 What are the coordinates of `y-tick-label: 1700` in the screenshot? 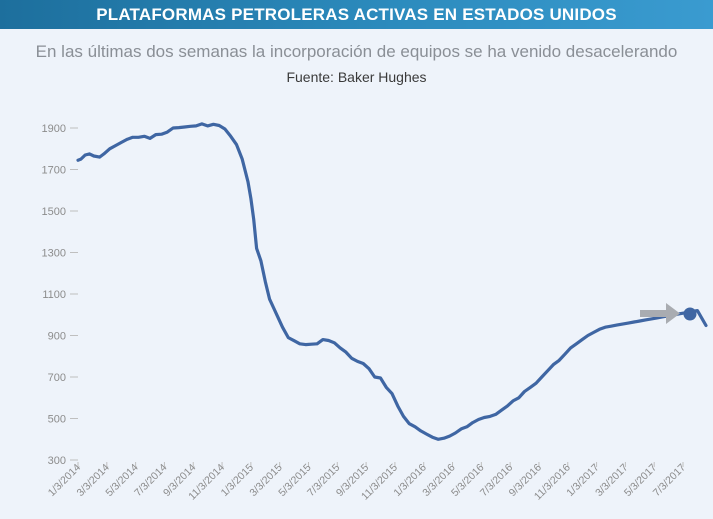 It's located at (54, 171).